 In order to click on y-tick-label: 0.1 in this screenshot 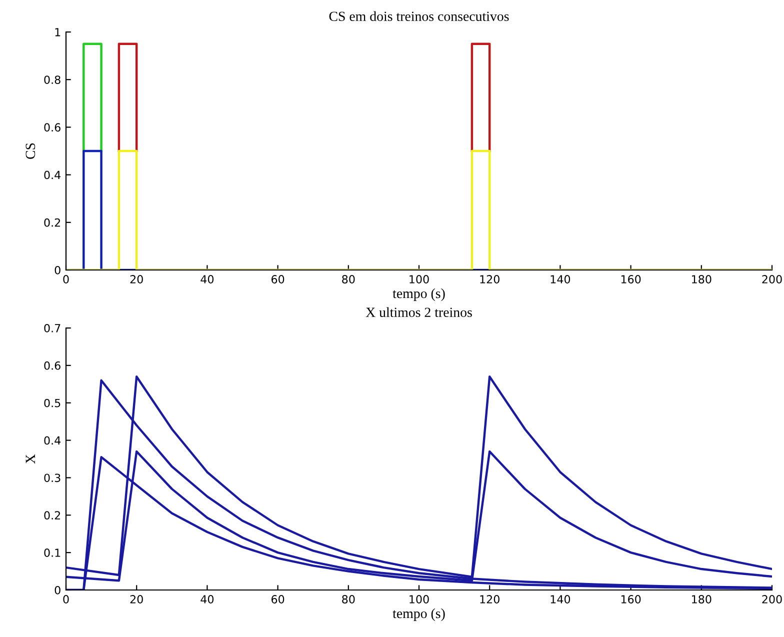, I will do `click(52, 552)`.